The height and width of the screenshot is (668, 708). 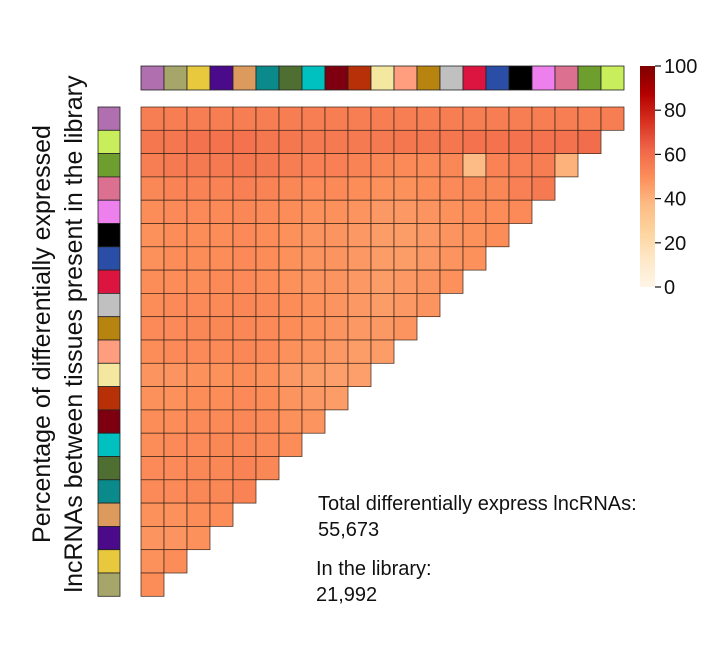 What do you see at coordinates (374, 569) in the screenshot?
I see `library-label: In the library:` at bounding box center [374, 569].